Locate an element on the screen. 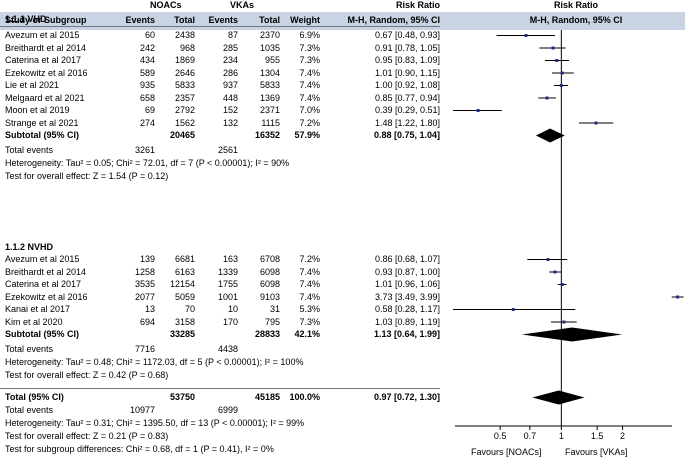  total-events-vka: 2561 is located at coordinates (227, 150).